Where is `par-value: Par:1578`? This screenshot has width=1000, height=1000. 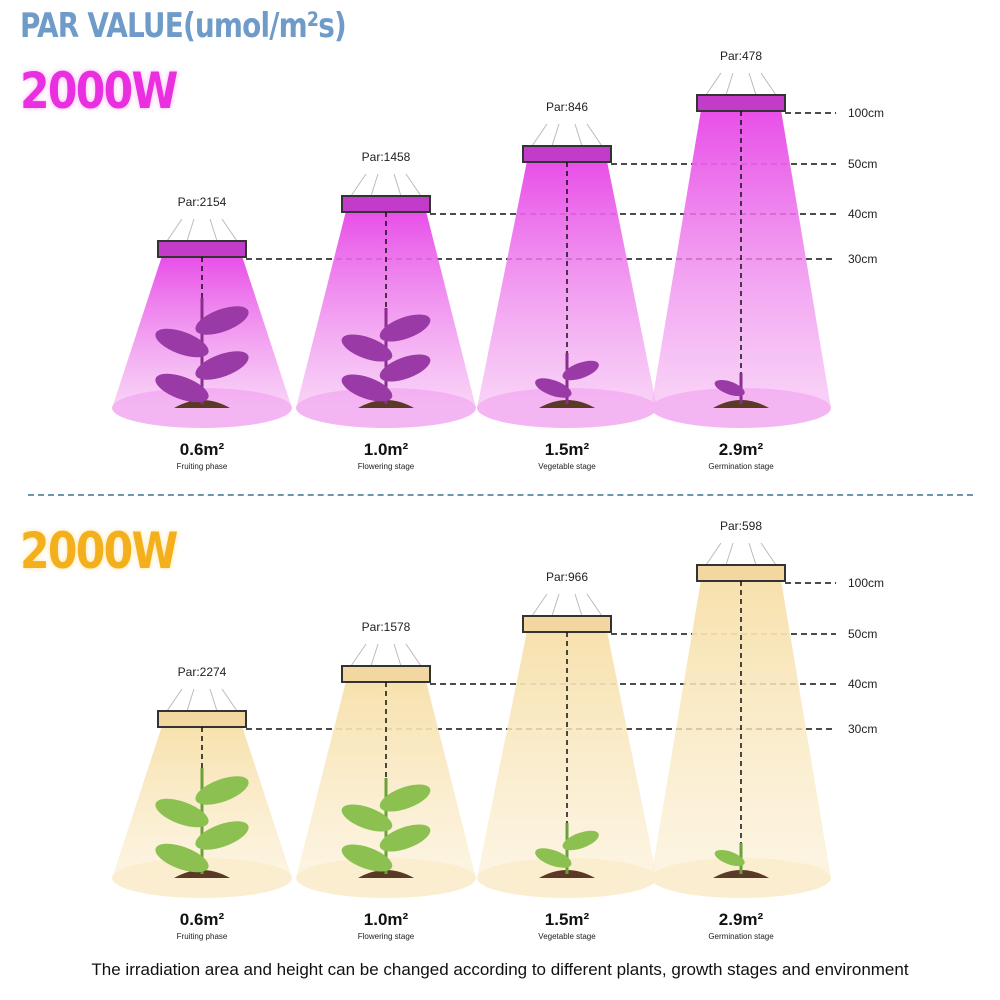 par-value: Par:1578 is located at coordinates (386, 627).